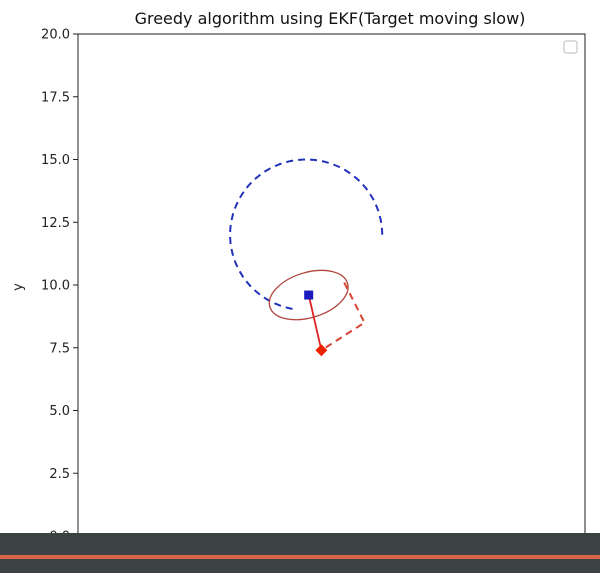 The image size is (600, 573). I want to click on y-tick-label: 2.5, so click(59, 474).